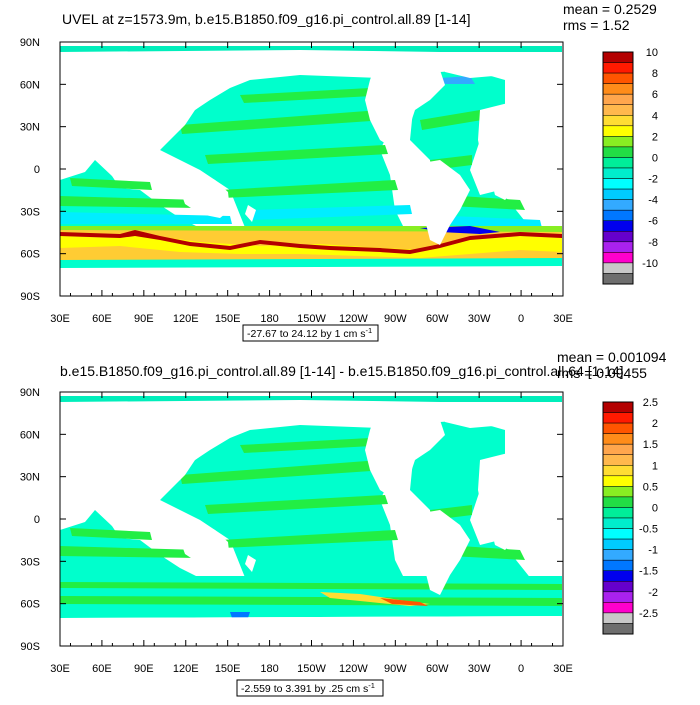 The image size is (700, 705). Describe the element at coordinates (653, 243) in the screenshot. I see `colorbar-label: -8` at that location.